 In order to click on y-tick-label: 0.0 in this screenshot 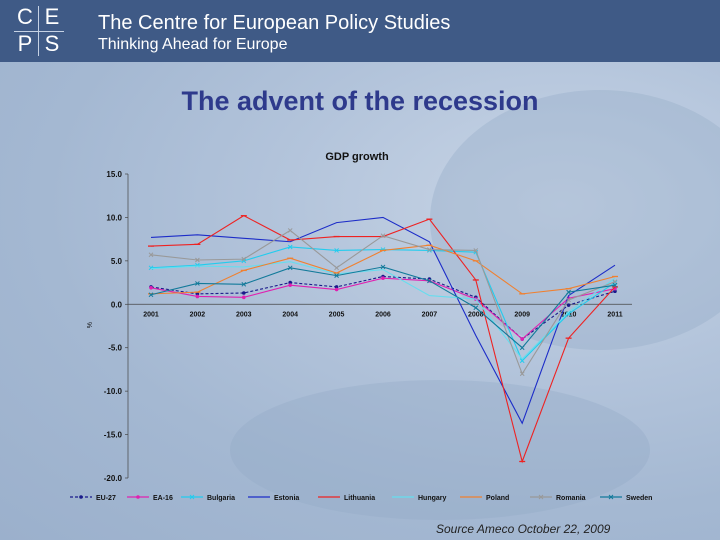, I will do `click(117, 304)`.